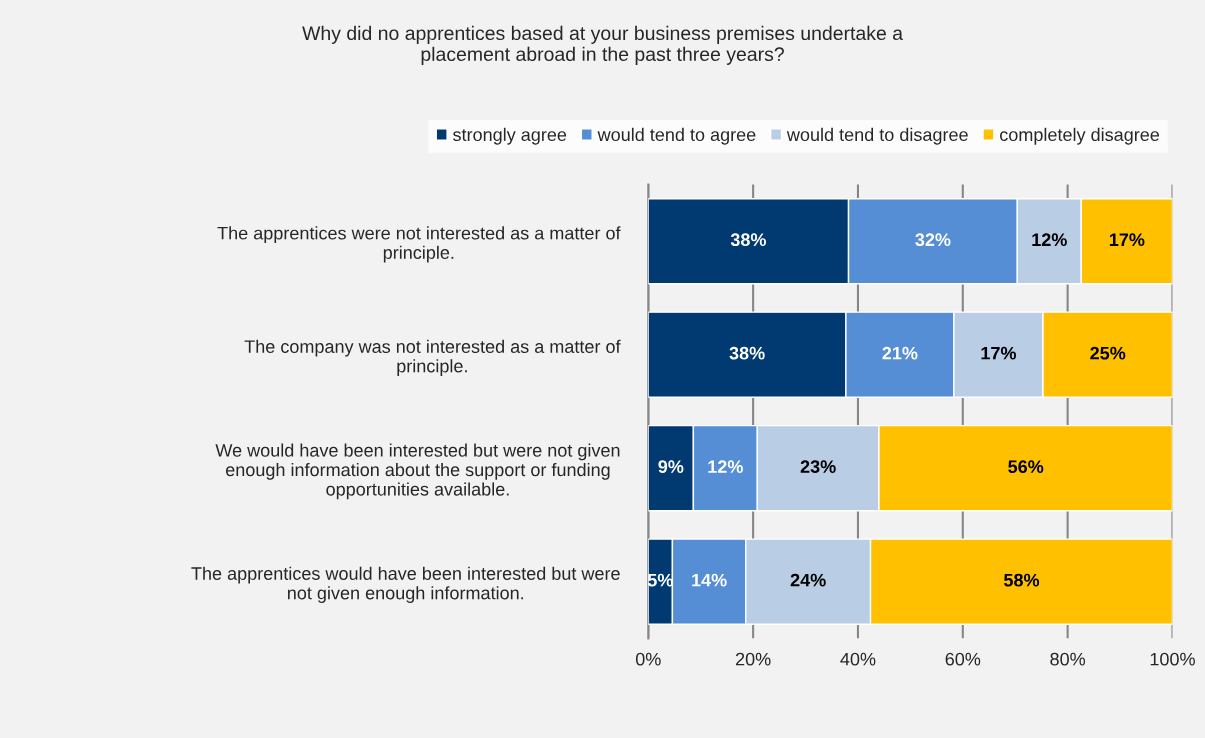 This screenshot has height=738, width=1205. I want to click on y-tick-label: The company was not interested as a matter of principle., so click(432, 358).